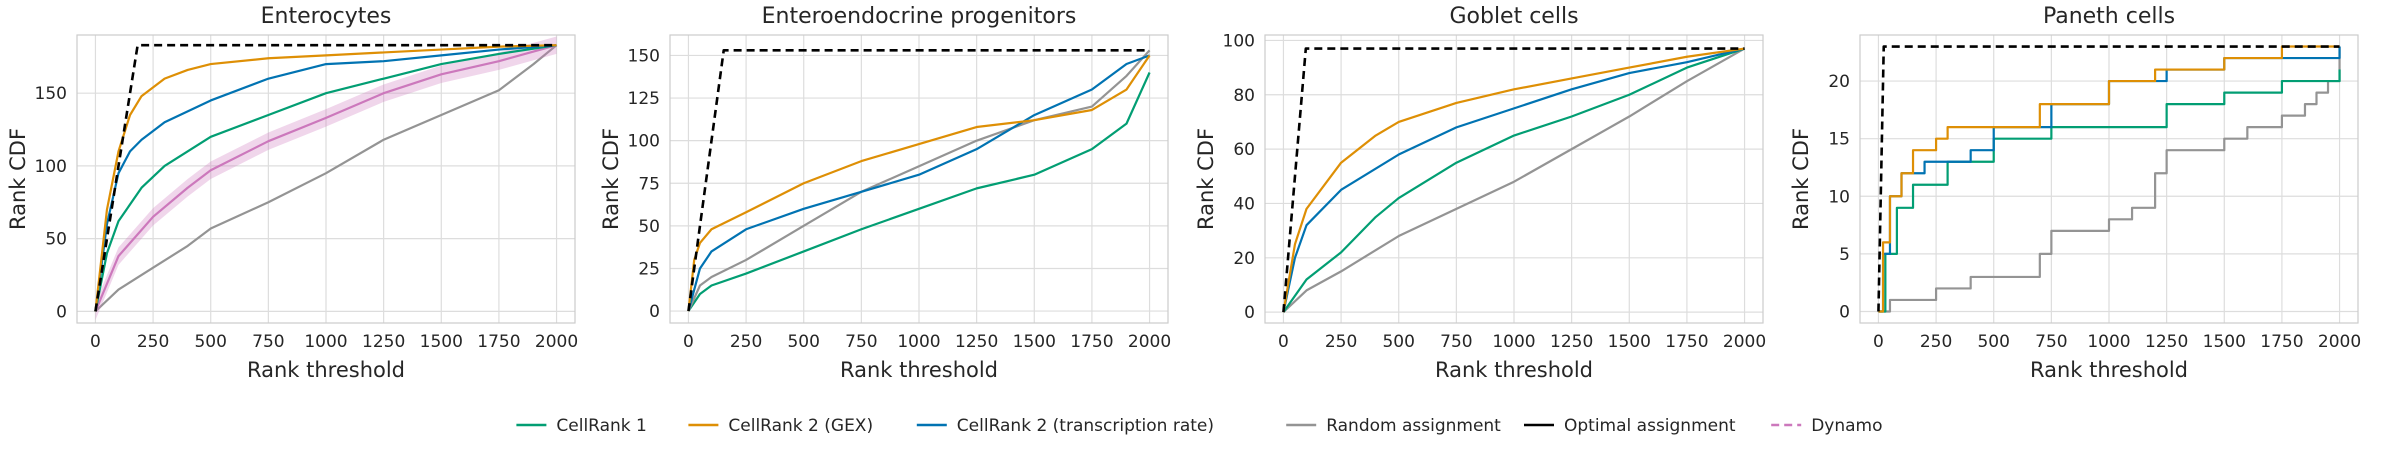  I want to click on y-tick-label: 75, so click(649, 184).